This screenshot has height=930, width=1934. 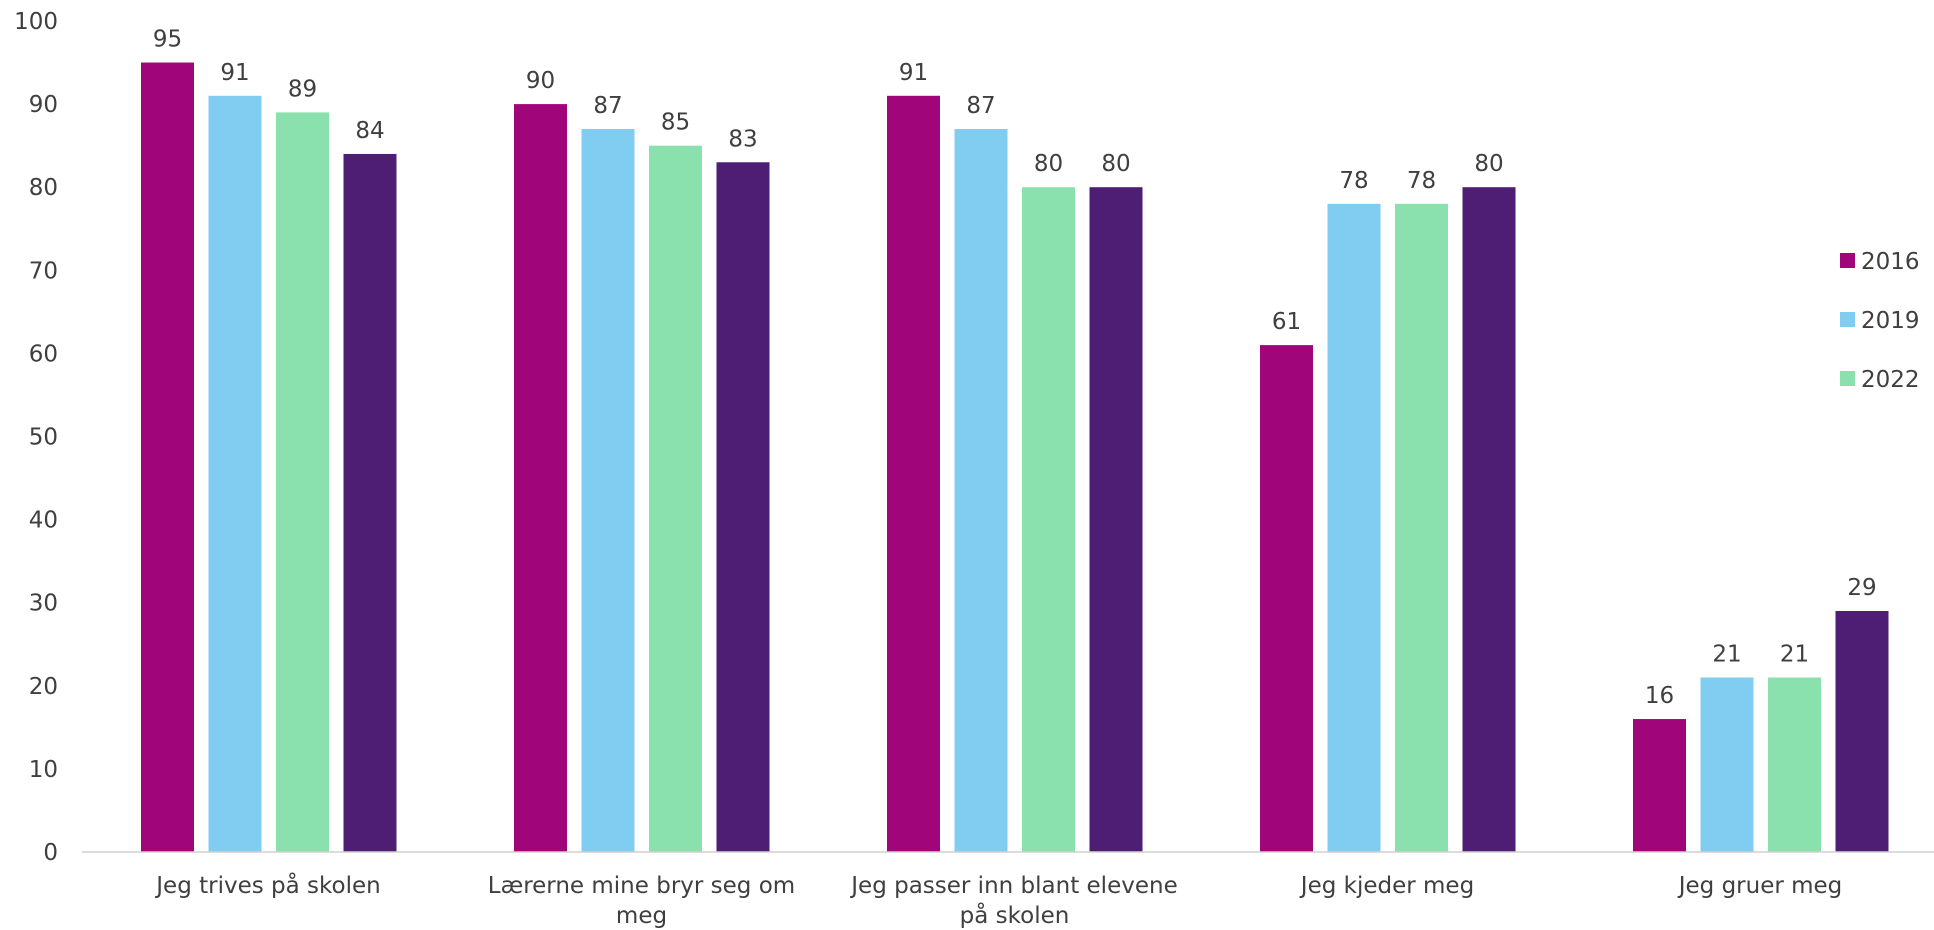 What do you see at coordinates (43, 354) in the screenshot?
I see `y-tick-label: 60` at bounding box center [43, 354].